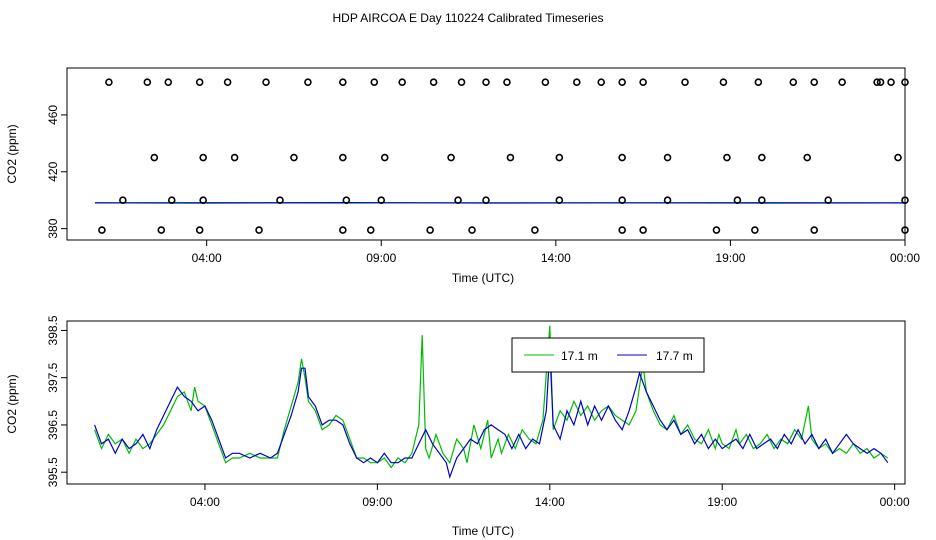 This screenshot has height=540, width=936. What do you see at coordinates (608, 355) in the screenshot?
I see `legend: 17.1 m 17.7 m` at bounding box center [608, 355].